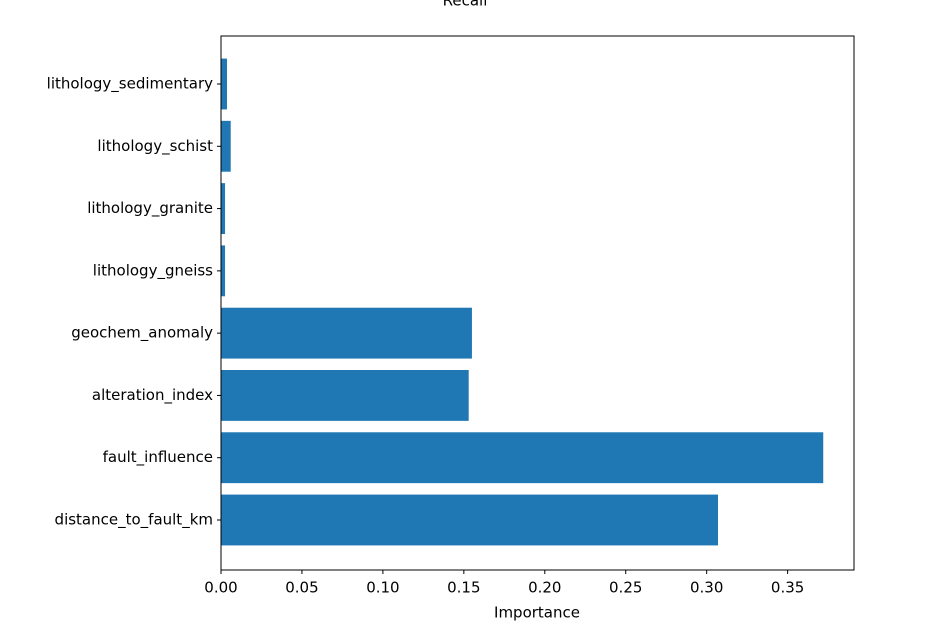  I want to click on x-tick-label: 0.00, so click(220, 588).